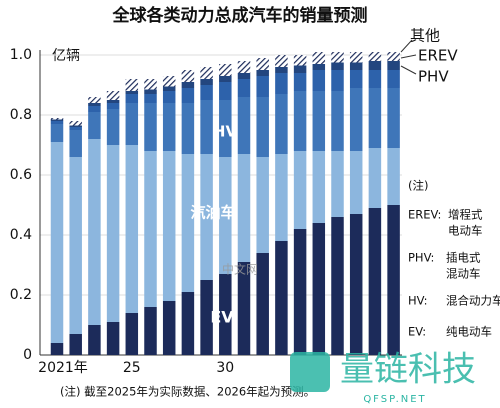 This screenshot has height=408, width=500. Describe the element at coordinates (222, 317) in the screenshot. I see `series-label: EV` at that location.